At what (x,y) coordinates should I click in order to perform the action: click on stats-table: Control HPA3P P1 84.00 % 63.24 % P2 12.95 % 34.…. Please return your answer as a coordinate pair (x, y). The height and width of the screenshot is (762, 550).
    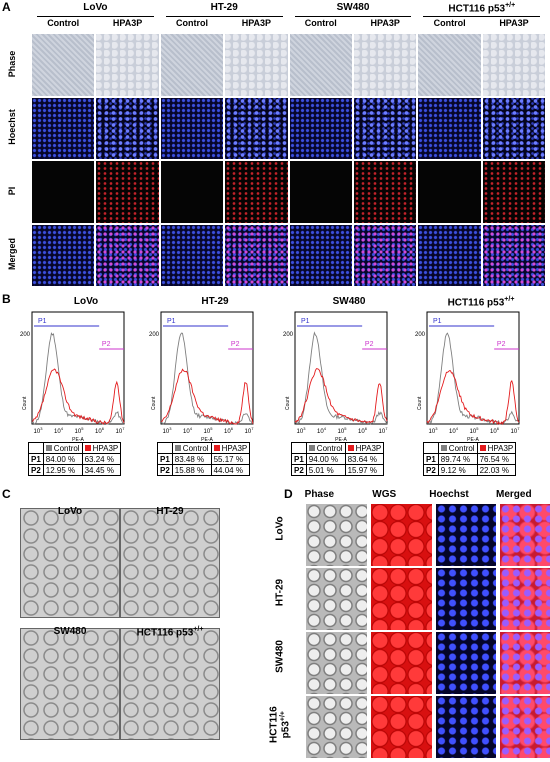
    Looking at the image, I should click on (75, 459).